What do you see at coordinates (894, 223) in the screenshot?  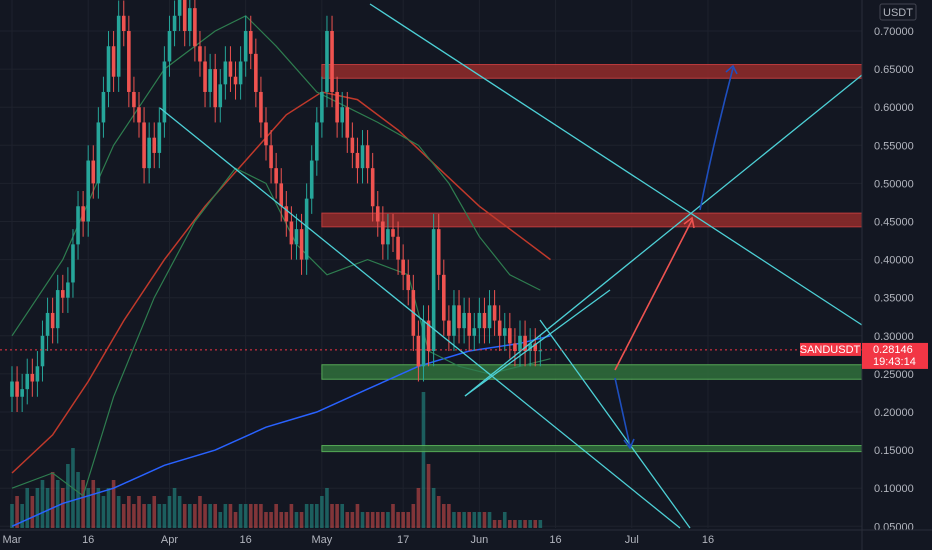 I see `price-tick-label: 0.45000` at bounding box center [894, 223].